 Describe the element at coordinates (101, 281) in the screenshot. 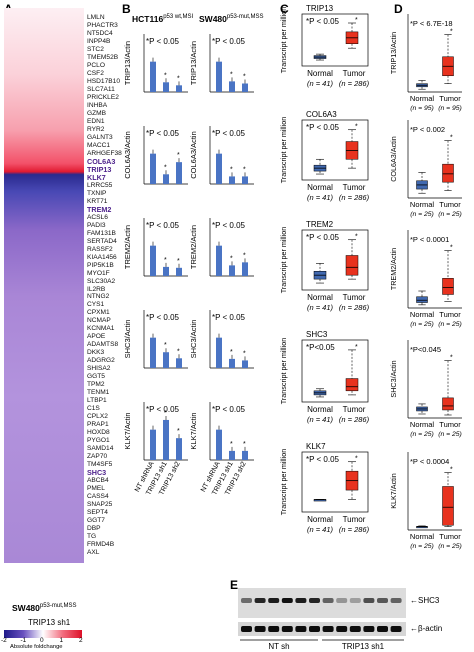

I see `gene-label-slc30a2: SLC30A2` at that location.